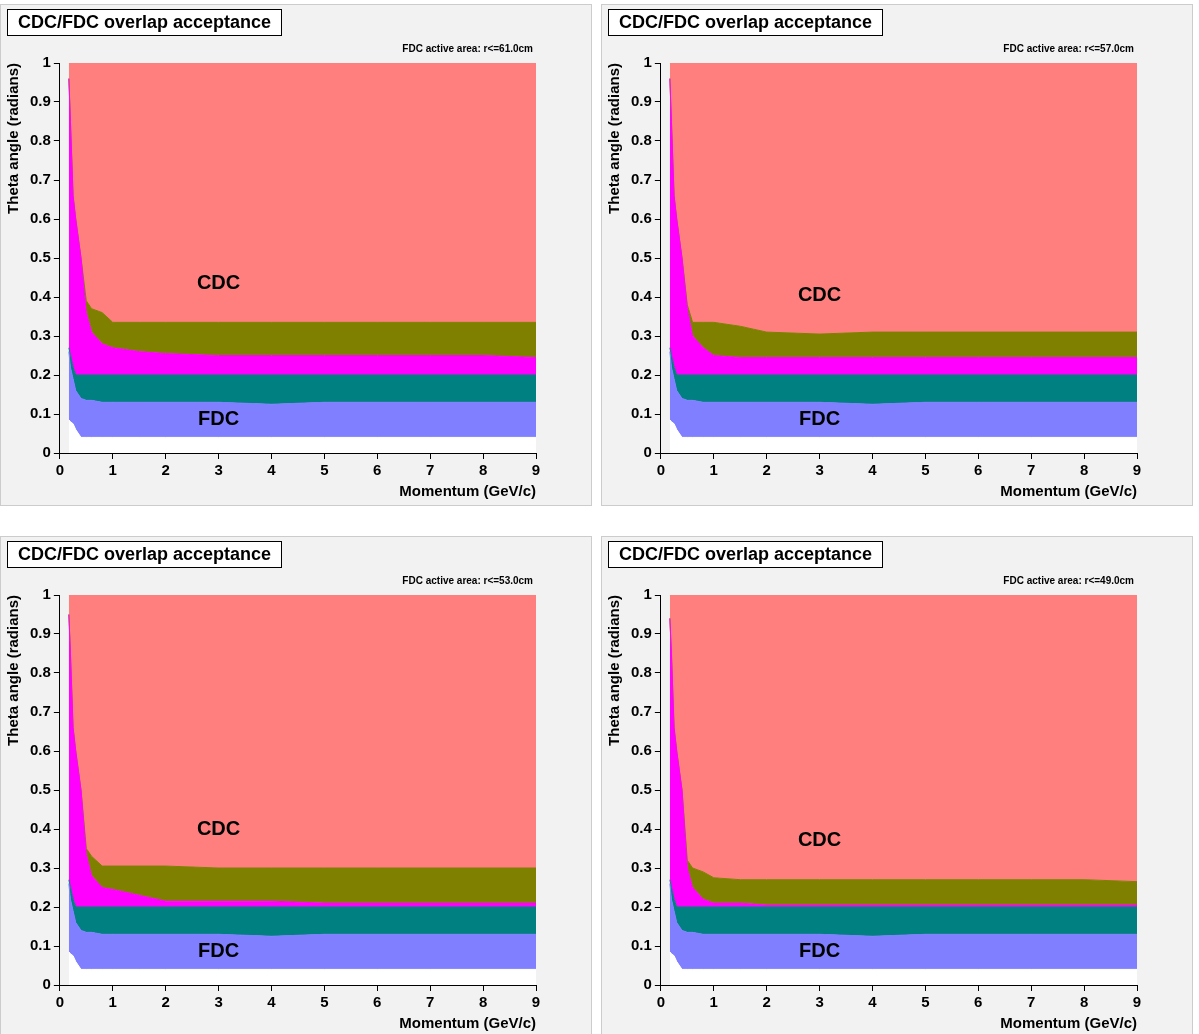 Image resolution: width=1199 pixels, height=1034 pixels. Describe the element at coordinates (1068, 48) in the screenshot. I see `chart-subtitle: FDC active area: r<=57.0cm` at that location.